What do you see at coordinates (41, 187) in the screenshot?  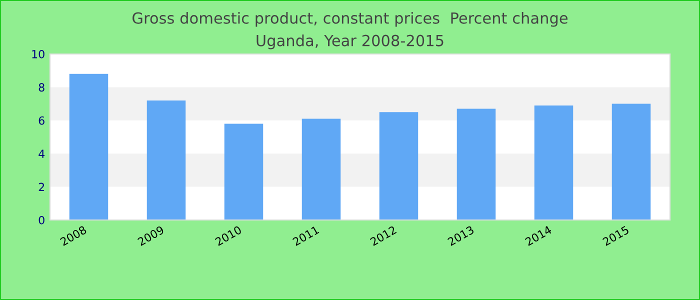 I see `y-tick-label: 2` at bounding box center [41, 187].